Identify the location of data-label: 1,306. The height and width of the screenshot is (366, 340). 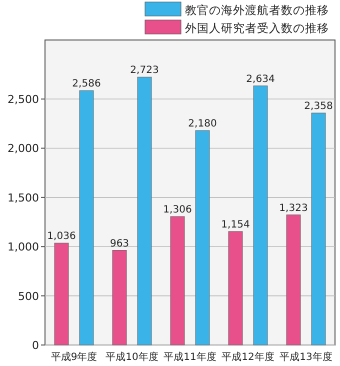
(177, 210).